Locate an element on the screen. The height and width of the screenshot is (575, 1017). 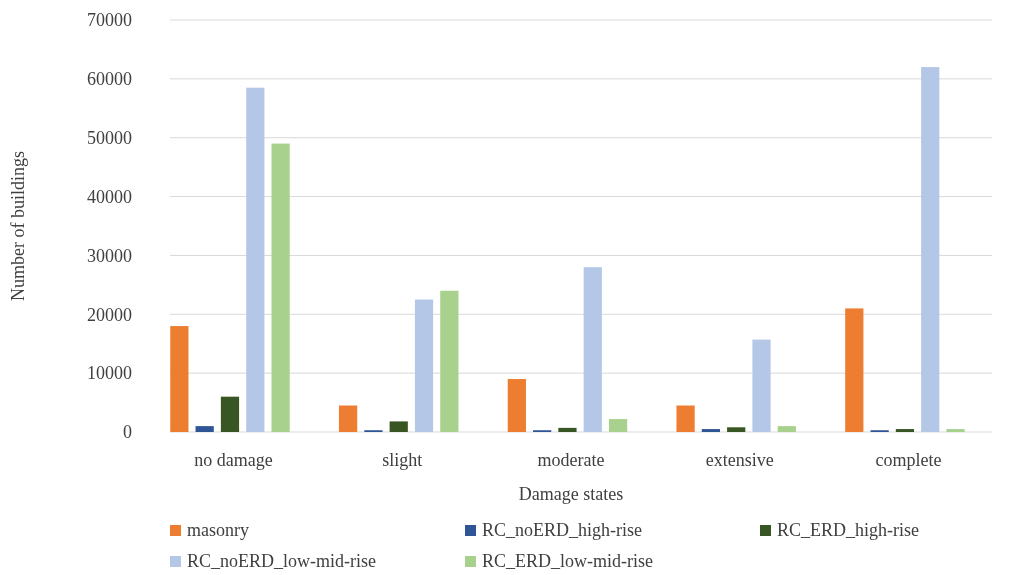
x-axis-title: Damage states is located at coordinates (571, 494).